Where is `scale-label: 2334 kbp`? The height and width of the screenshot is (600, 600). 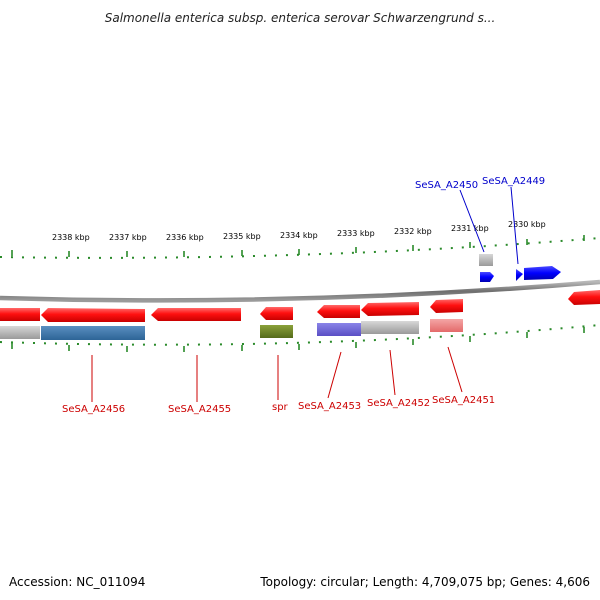
scale-label: 2334 kbp is located at coordinates (299, 235).